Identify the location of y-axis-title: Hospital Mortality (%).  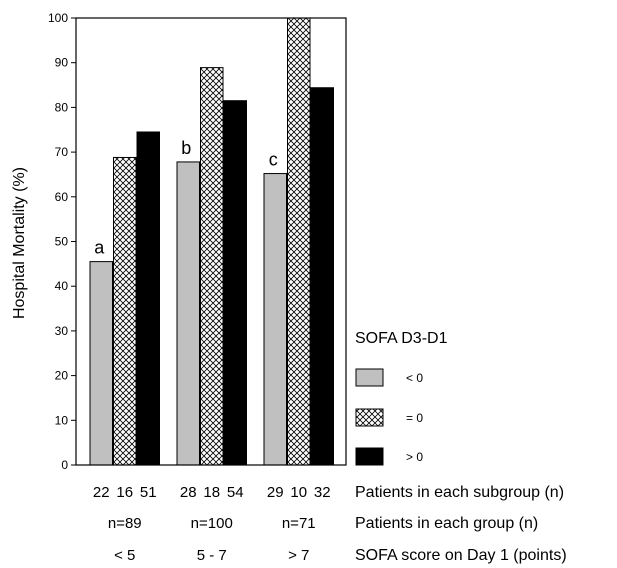
(19, 243).